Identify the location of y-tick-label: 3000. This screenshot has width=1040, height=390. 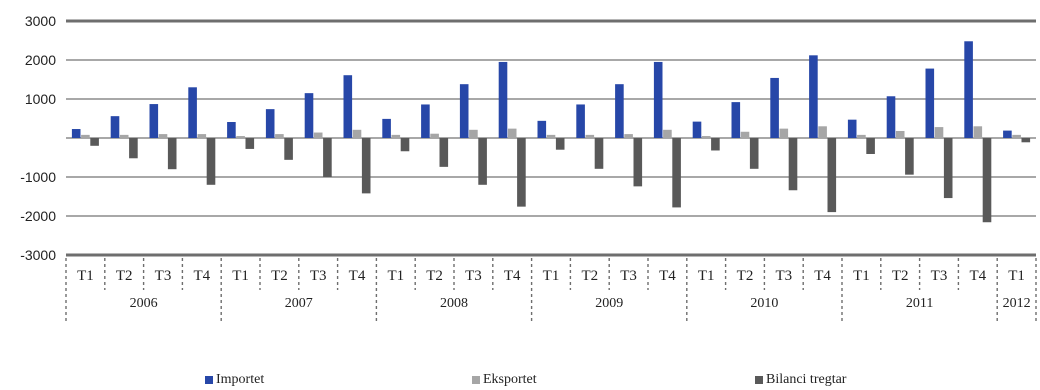
(40, 21).